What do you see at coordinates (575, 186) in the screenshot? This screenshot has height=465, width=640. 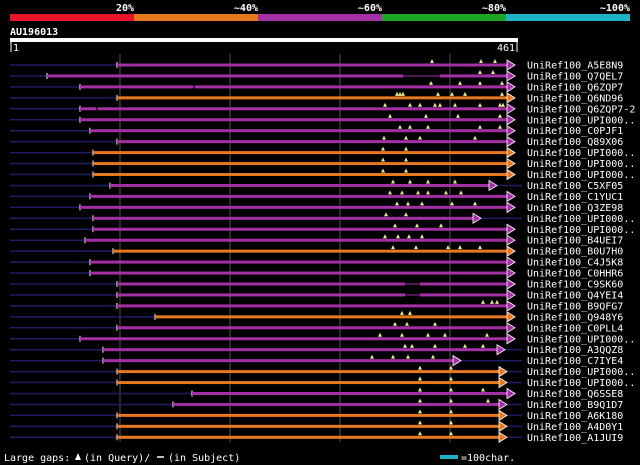 I see `hit-label: UniRef100_C5XF05` at bounding box center [575, 186].